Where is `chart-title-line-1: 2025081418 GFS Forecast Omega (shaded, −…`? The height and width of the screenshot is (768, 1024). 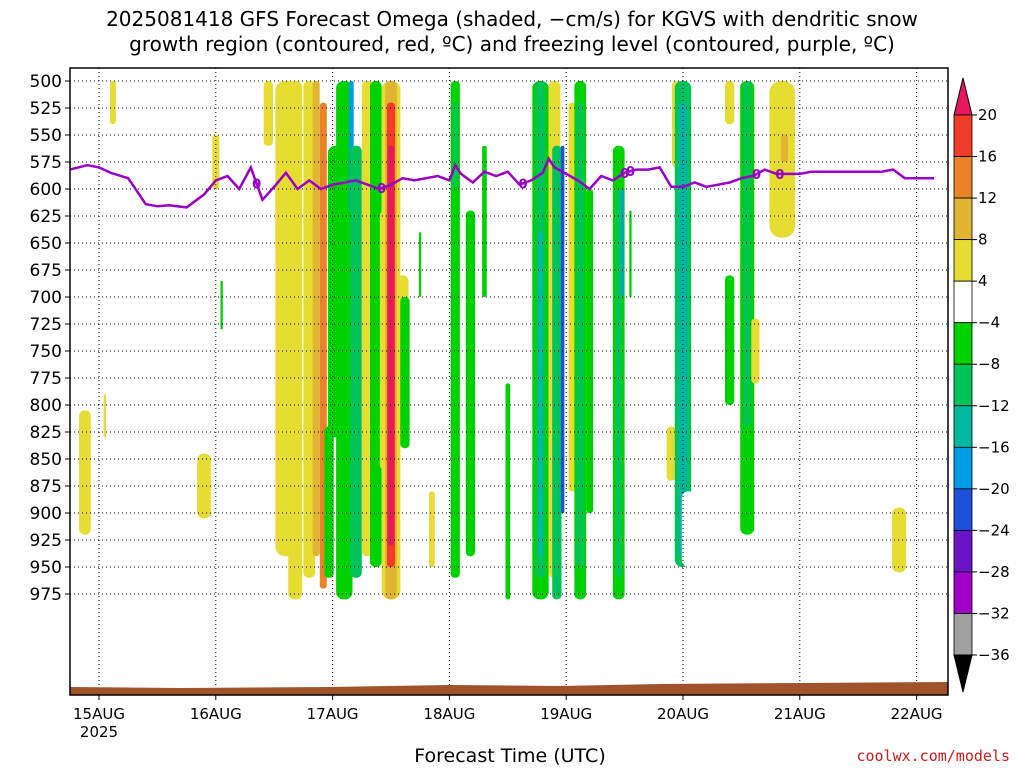
chart-title-line-1: 2025081418 GFS Forecast Omega (shaded, −… is located at coordinates (512, 19).